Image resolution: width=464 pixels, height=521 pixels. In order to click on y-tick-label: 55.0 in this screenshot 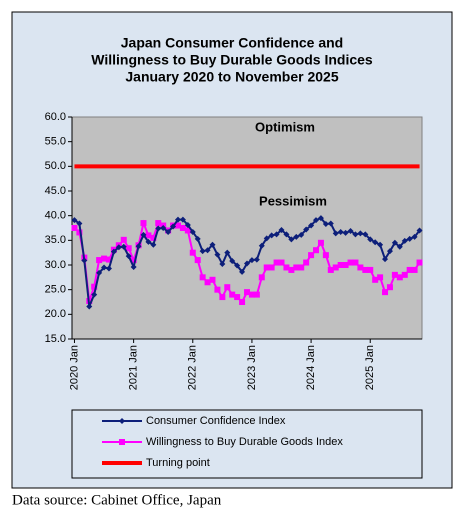, I will do `click(55, 142)`.